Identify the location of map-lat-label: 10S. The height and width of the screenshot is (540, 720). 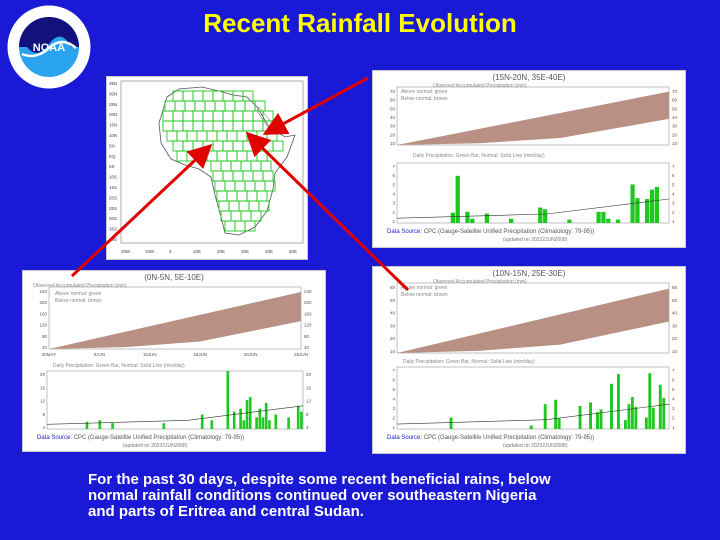
(113, 177).